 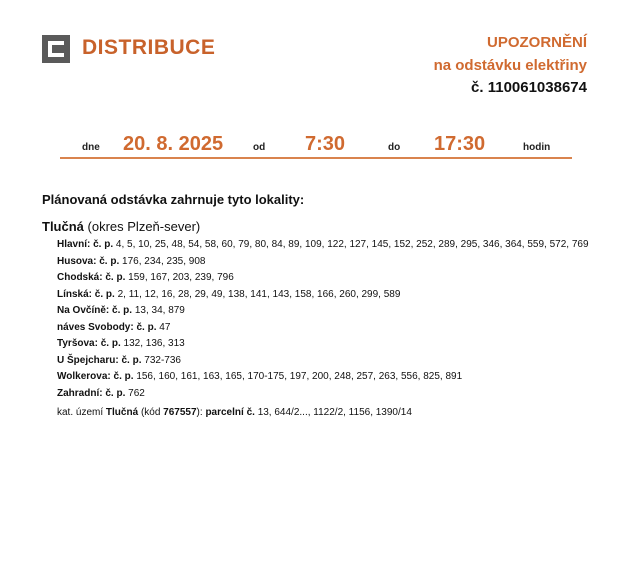 I want to click on street-name: Na Ovčíně:, so click(x=83, y=310).